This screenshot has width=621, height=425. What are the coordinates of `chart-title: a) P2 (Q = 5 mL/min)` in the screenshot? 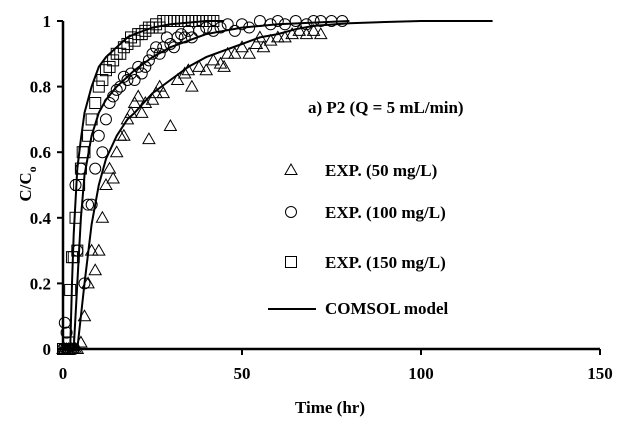 It's located at (386, 107).